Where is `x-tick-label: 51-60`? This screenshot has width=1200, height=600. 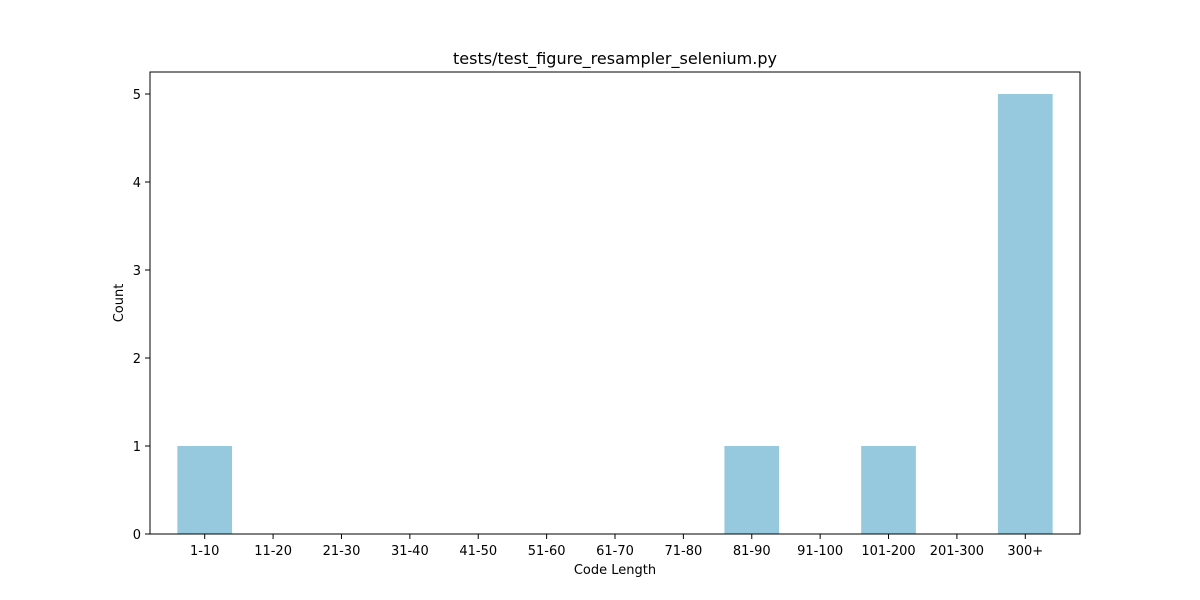
x-tick-label: 51-60 is located at coordinates (547, 551).